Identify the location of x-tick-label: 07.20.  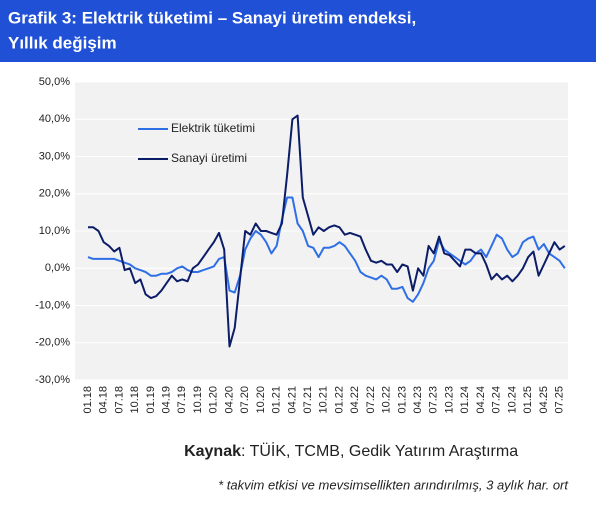
(245, 400).